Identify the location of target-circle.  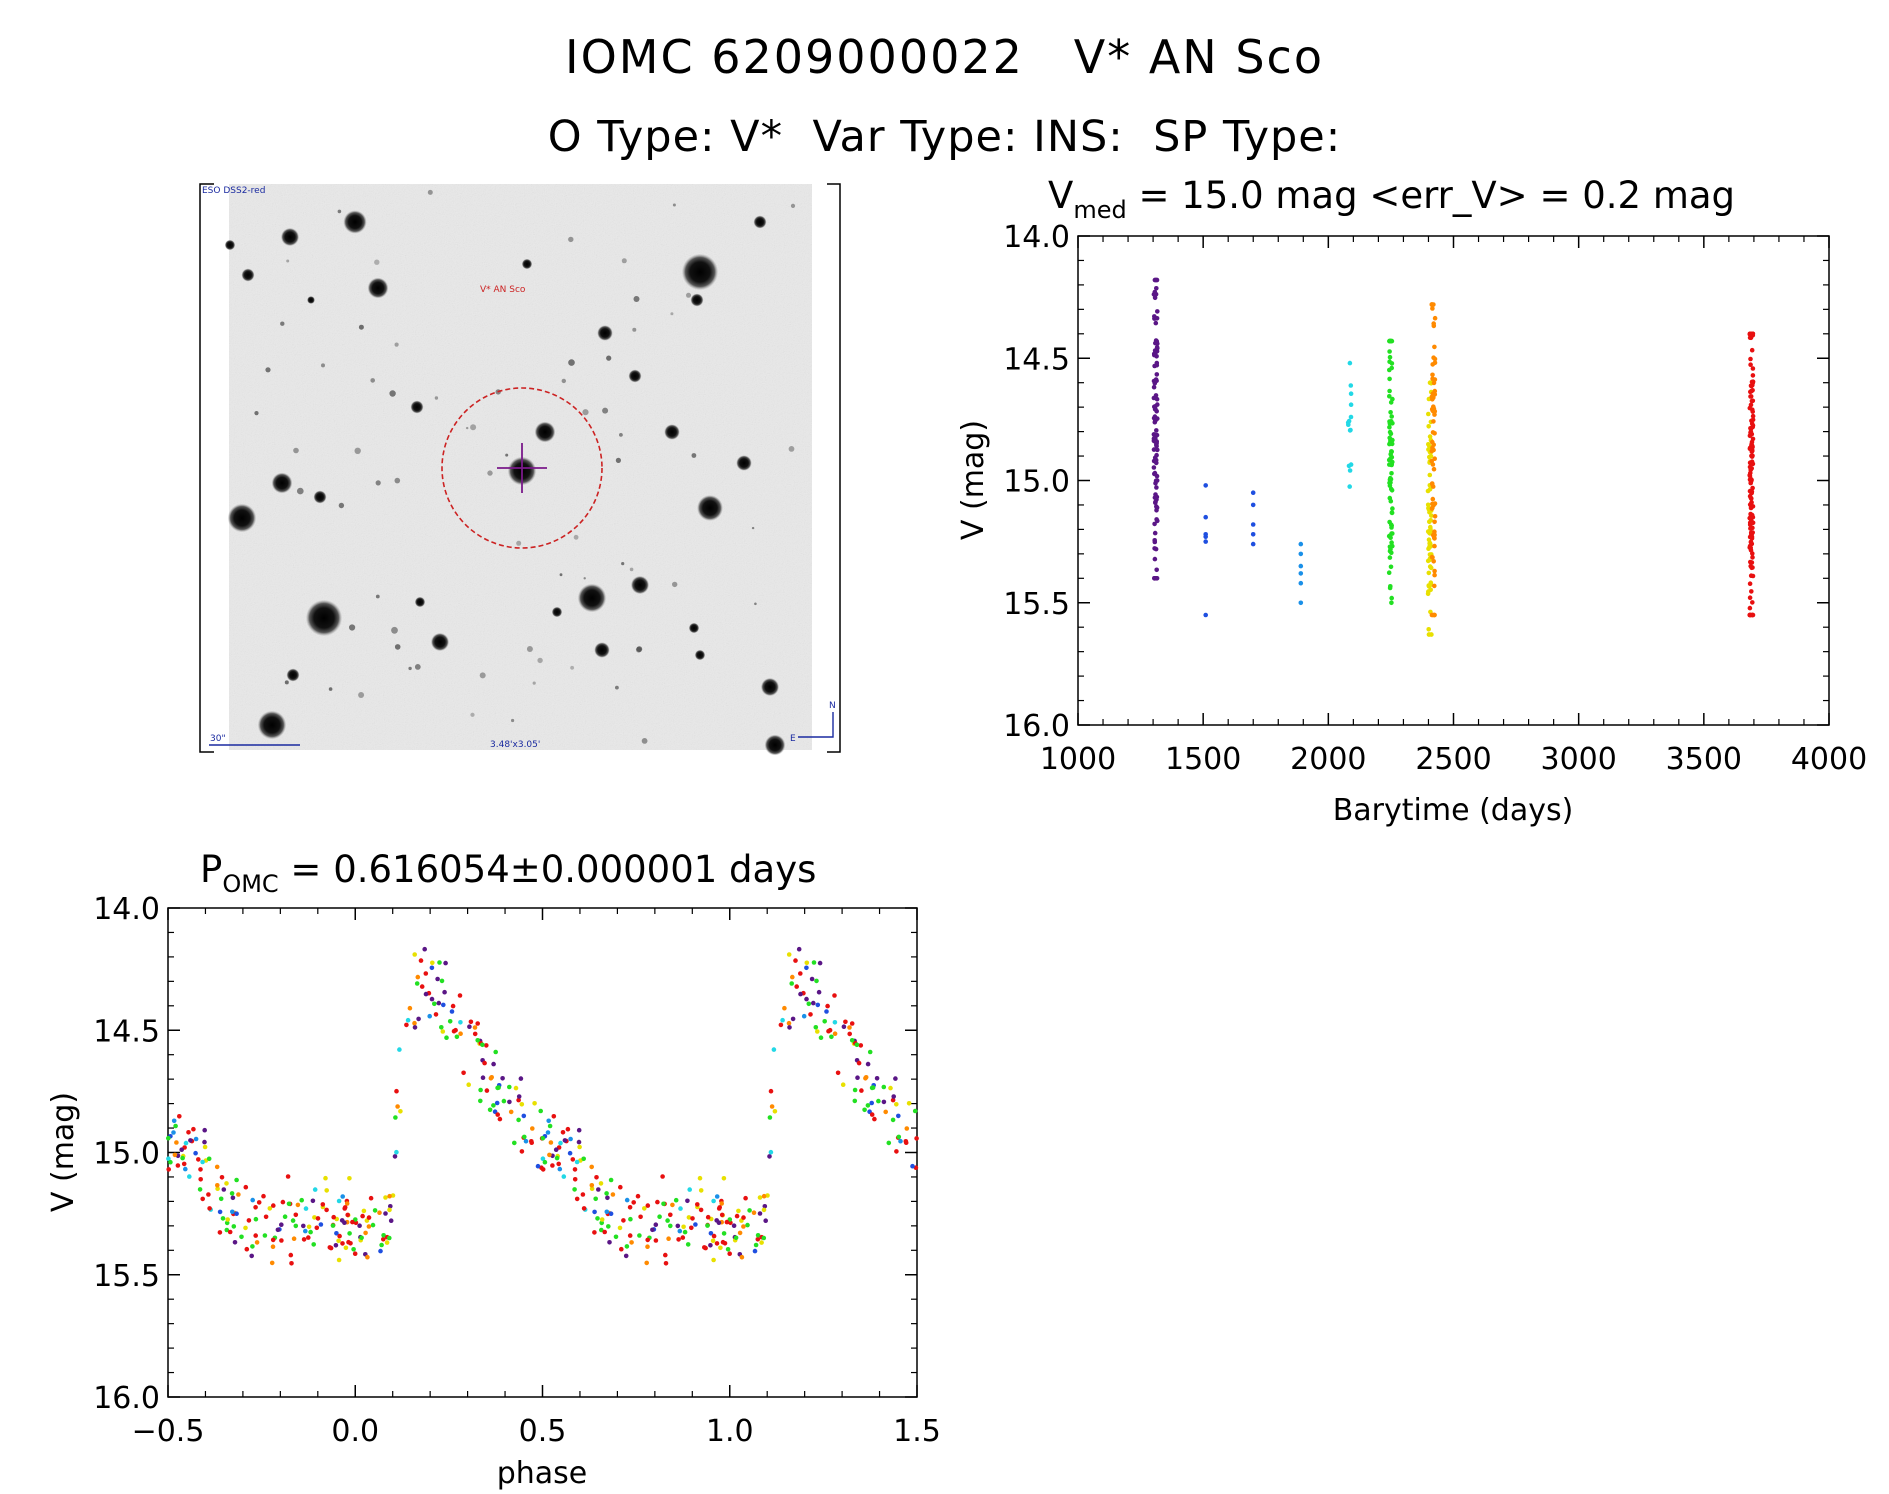
(522, 468).